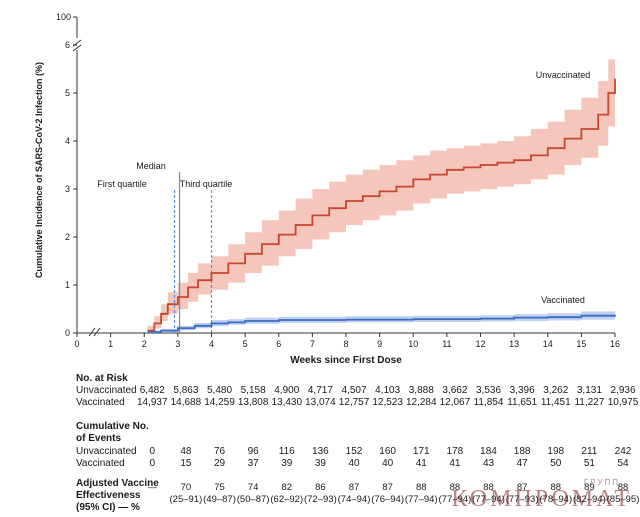  What do you see at coordinates (522, 499) in the screenshot?
I see `ave-ci-cell: (77–93)` at bounding box center [522, 499].